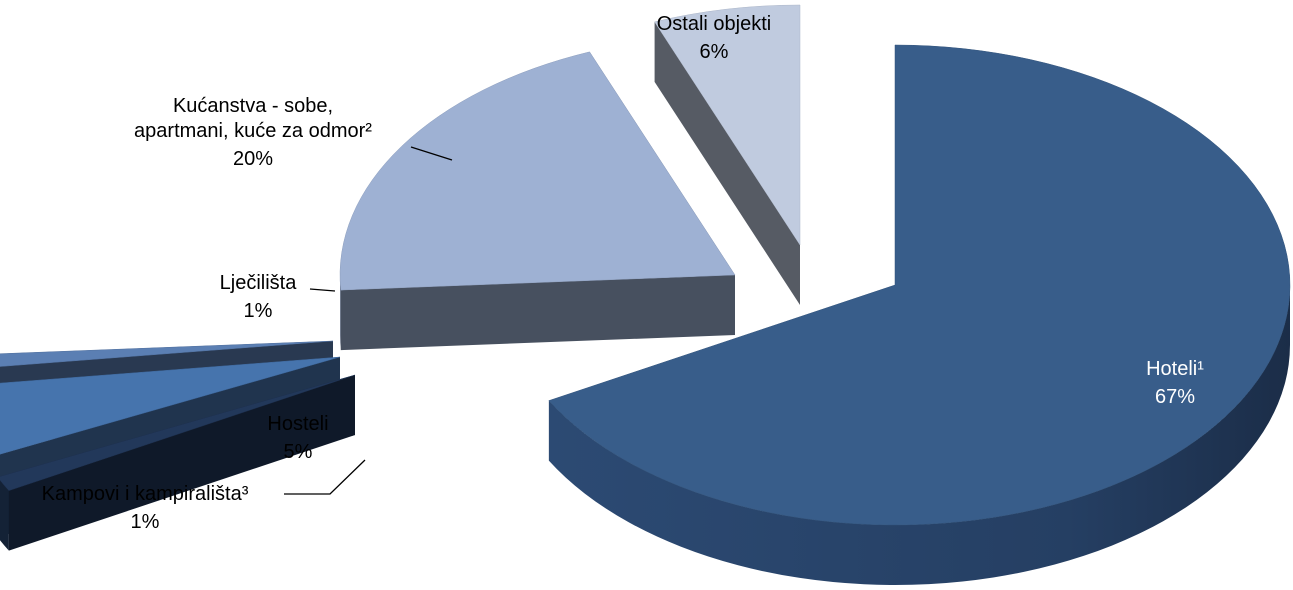 The image size is (1293, 590). Describe the element at coordinates (714, 24) in the screenshot. I see `ostali-objekti-name-line-1: Ostali objekti` at that location.